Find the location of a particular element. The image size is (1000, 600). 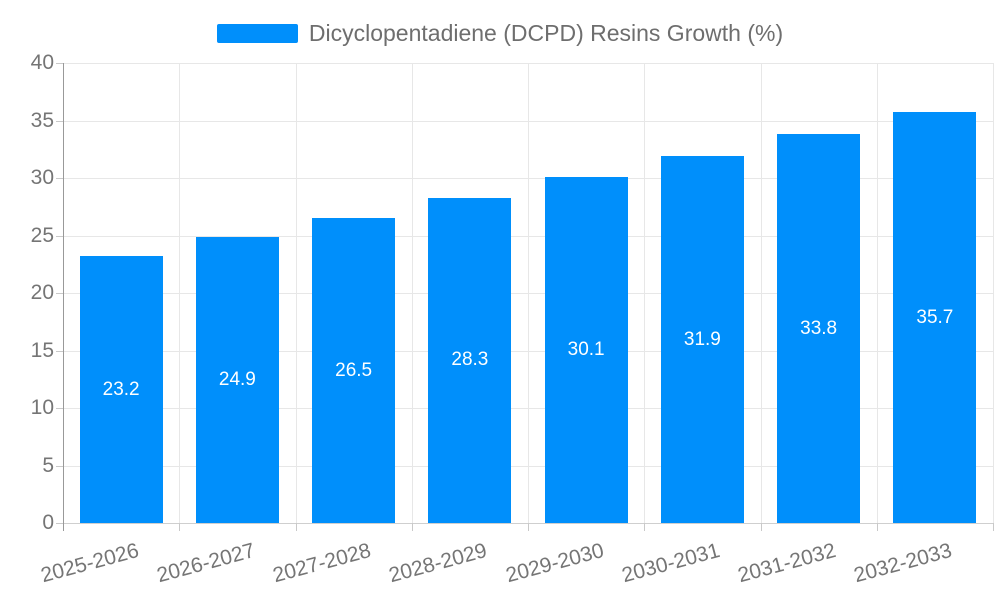

y-axis-label: 35 is located at coordinates (42, 120).